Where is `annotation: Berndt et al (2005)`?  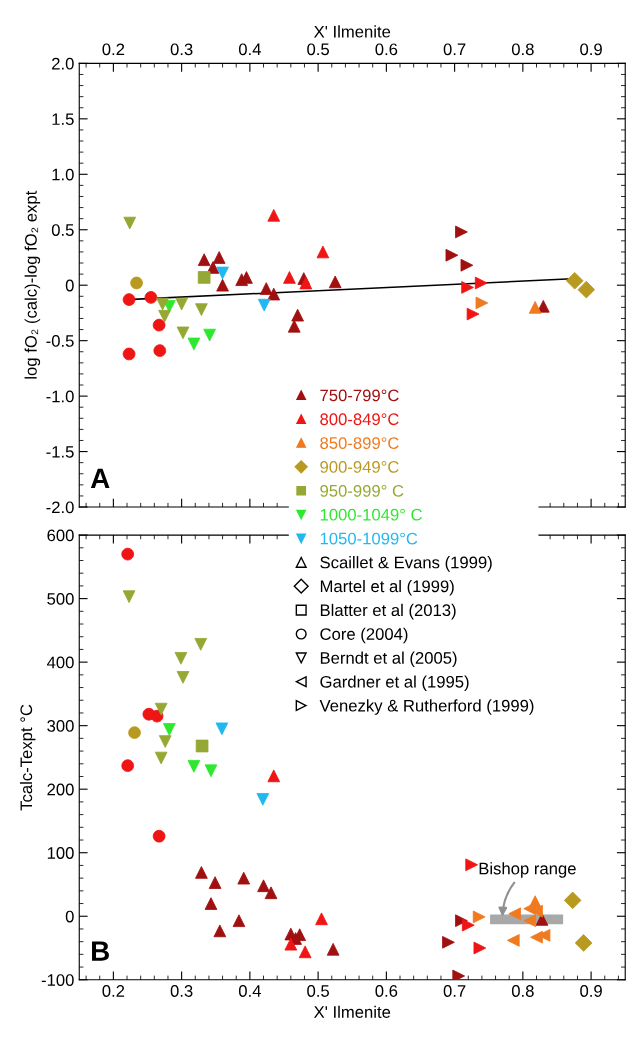 annotation: Berndt et al (2005) is located at coordinates (388, 659).